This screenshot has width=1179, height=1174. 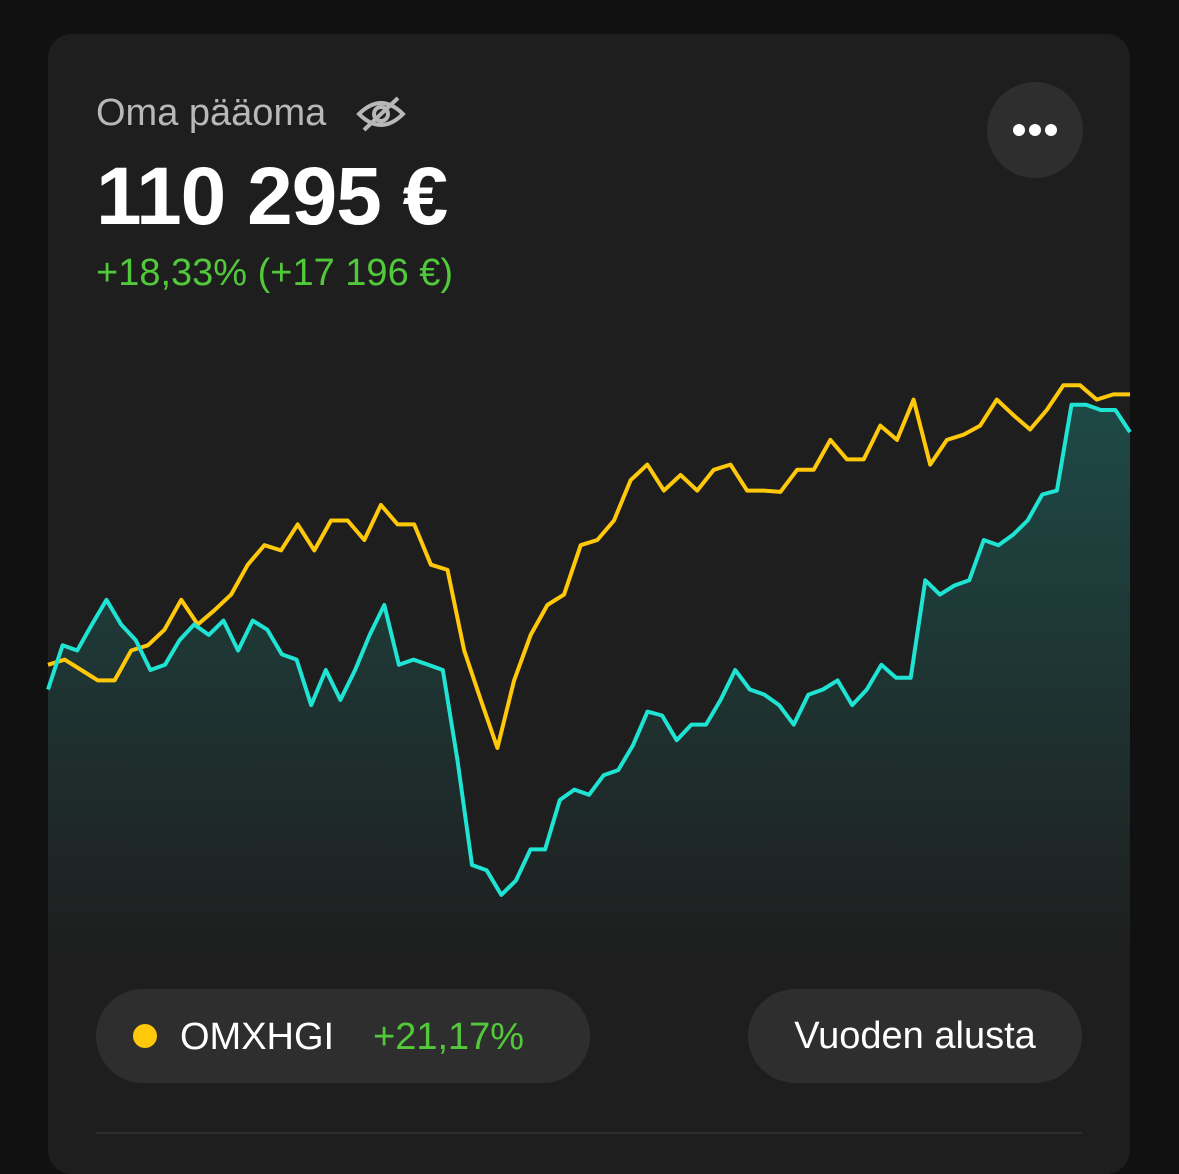 I want to click on more-icon, so click(x=1035, y=130).